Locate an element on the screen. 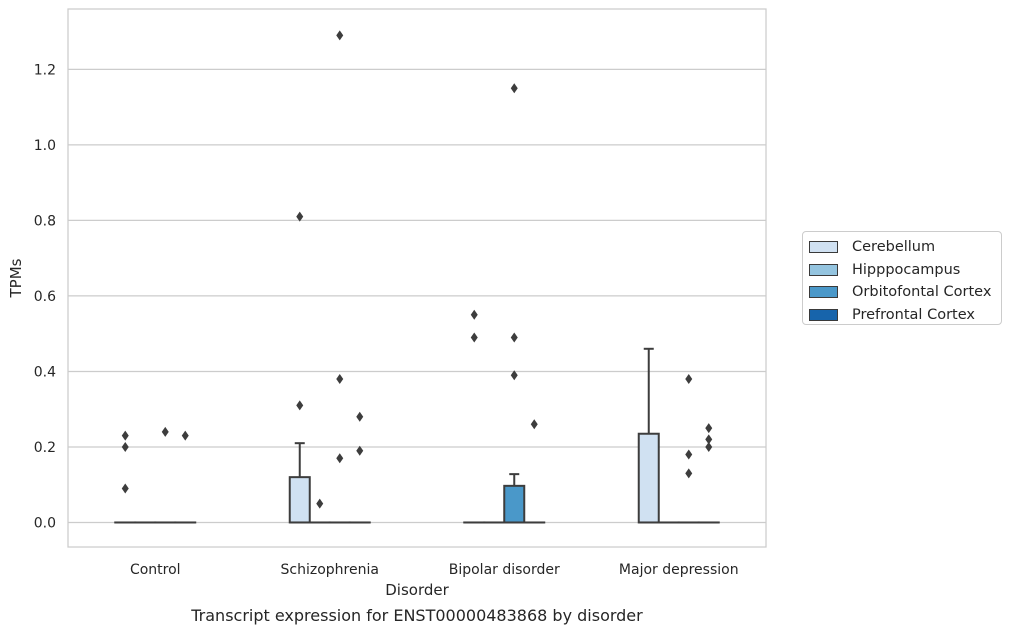  legend-label-orbitofrontal-cortex: Orbitofontal Cortex is located at coordinates (922, 292).